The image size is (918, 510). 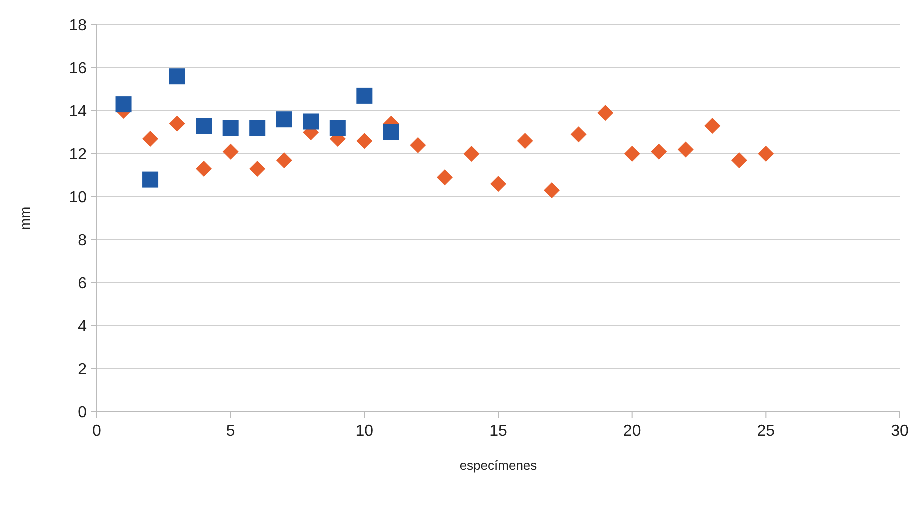 I want to click on x-tick-label: 5, so click(x=231, y=431).